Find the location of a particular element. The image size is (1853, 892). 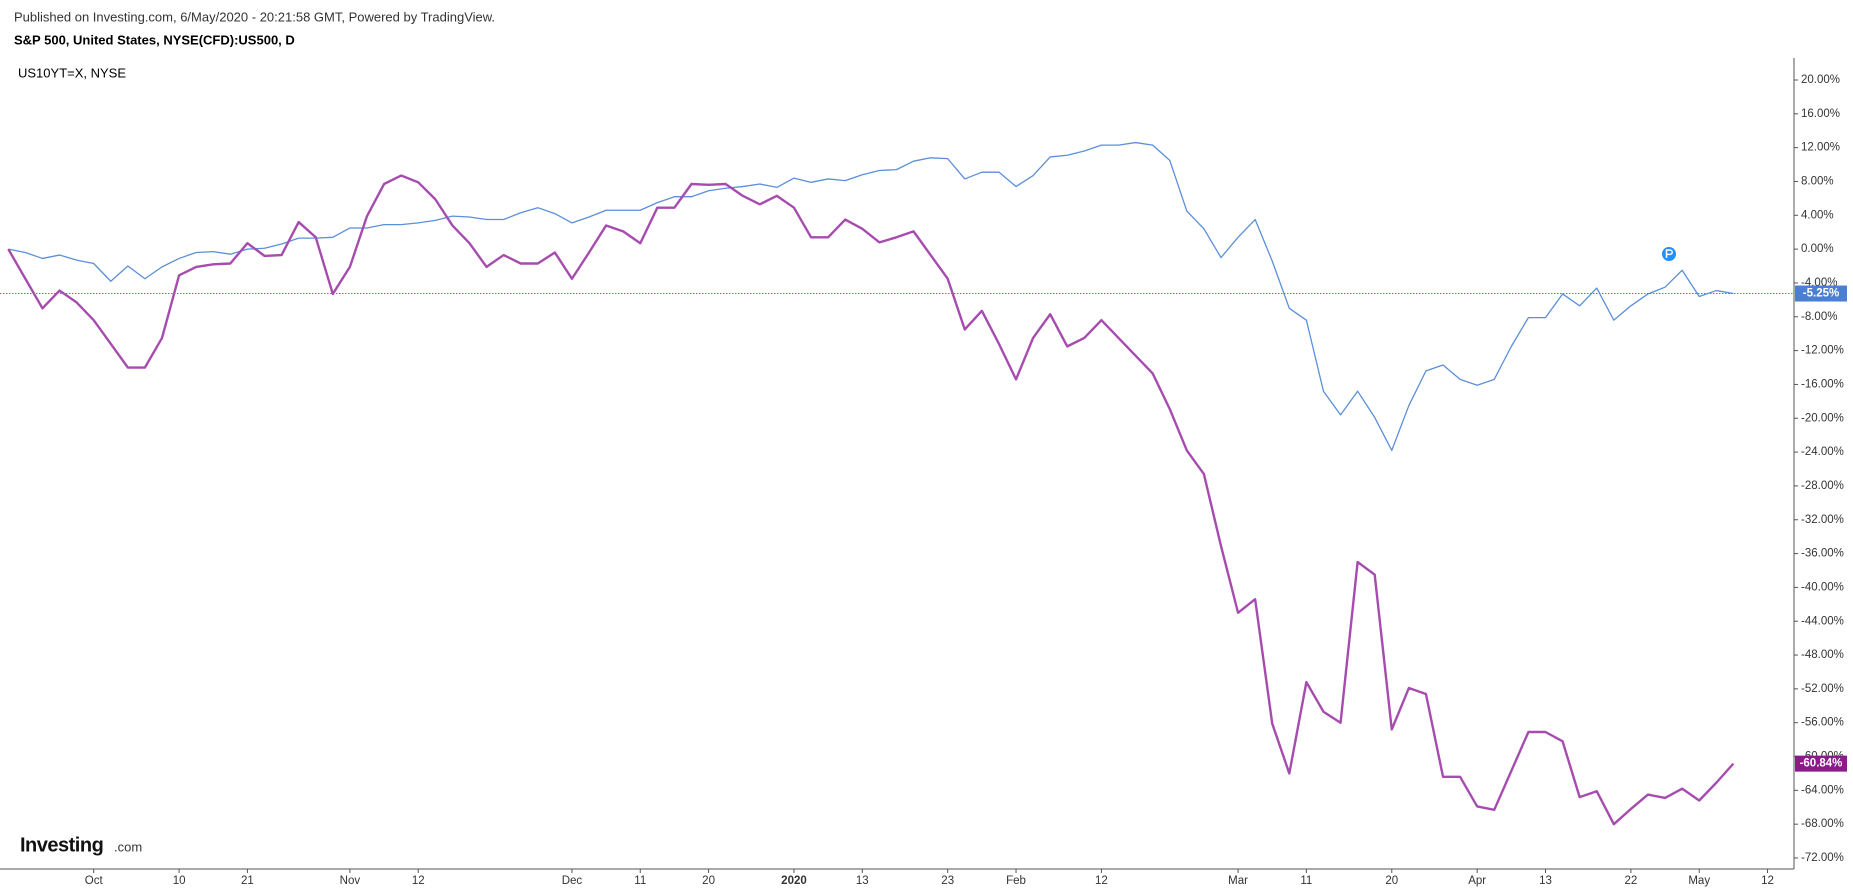

y-tick-label: -52.00% is located at coordinates (1822, 689).